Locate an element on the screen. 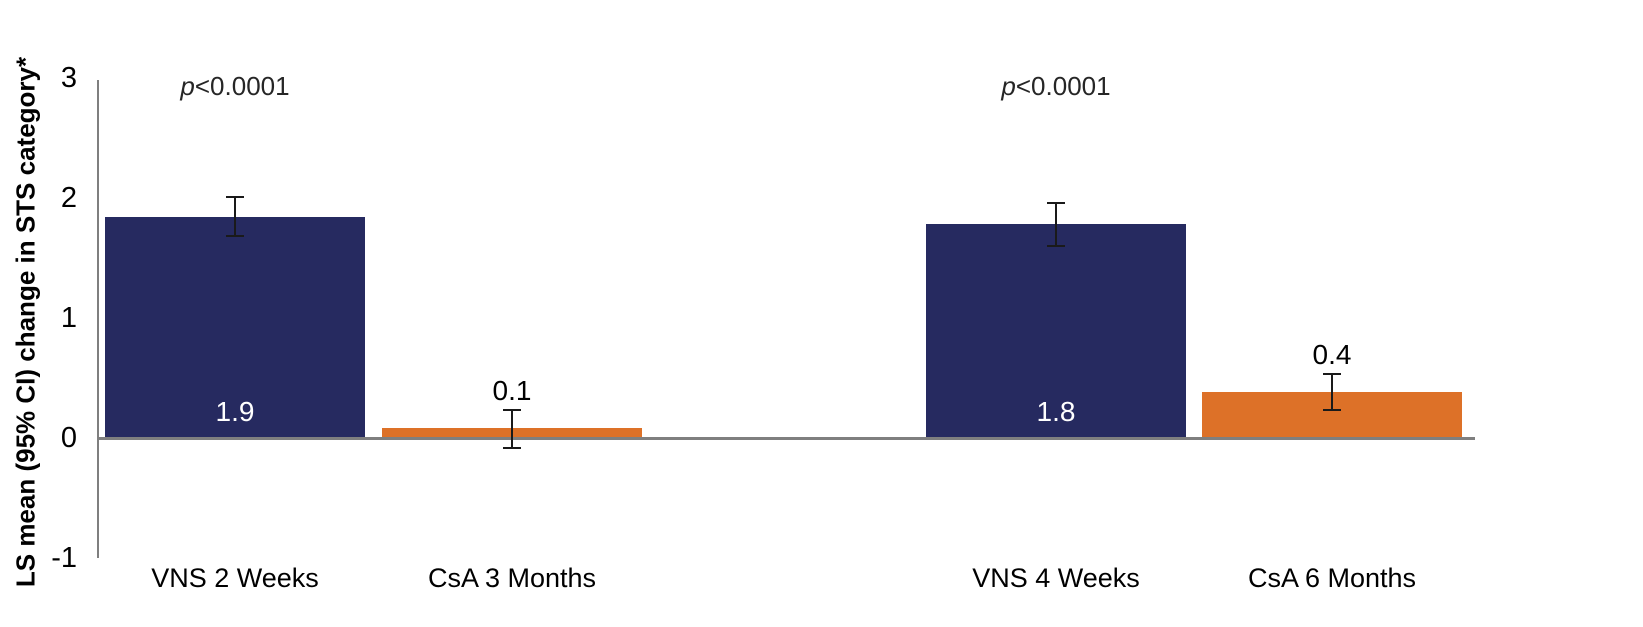 This screenshot has width=1643, height=627. y-axis-line is located at coordinates (98, 319).